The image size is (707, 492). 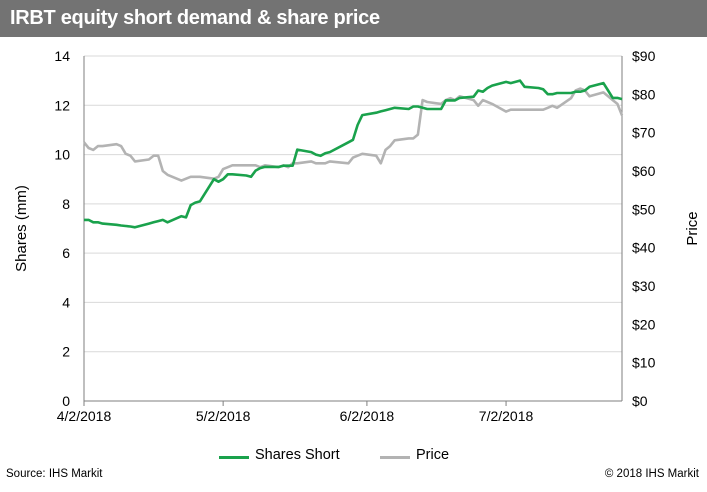 What do you see at coordinates (644, 171) in the screenshot?
I see `y2-tick-label: $60` at bounding box center [644, 171].